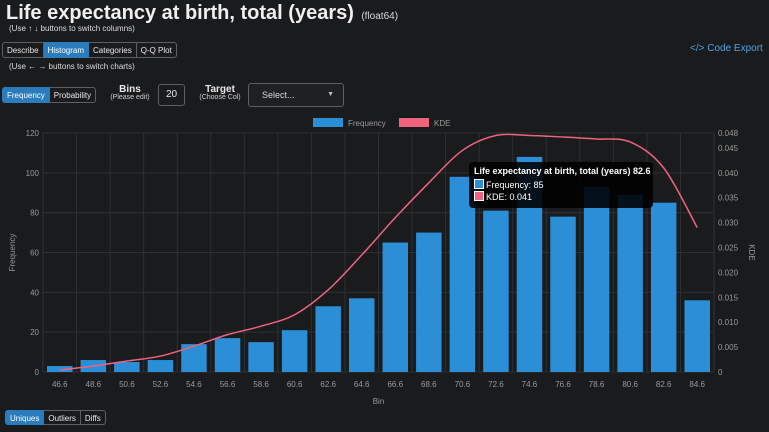 This screenshot has width=769, height=432. Describe the element at coordinates (34, 292) in the screenshot. I see `y-tick-label: 40` at that location.